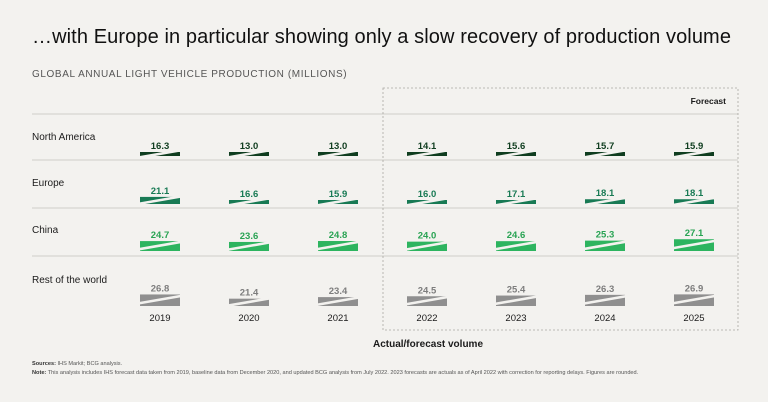 This screenshot has height=402, width=768. What do you see at coordinates (160, 191) in the screenshot?
I see `data-label: 21.1` at bounding box center [160, 191].